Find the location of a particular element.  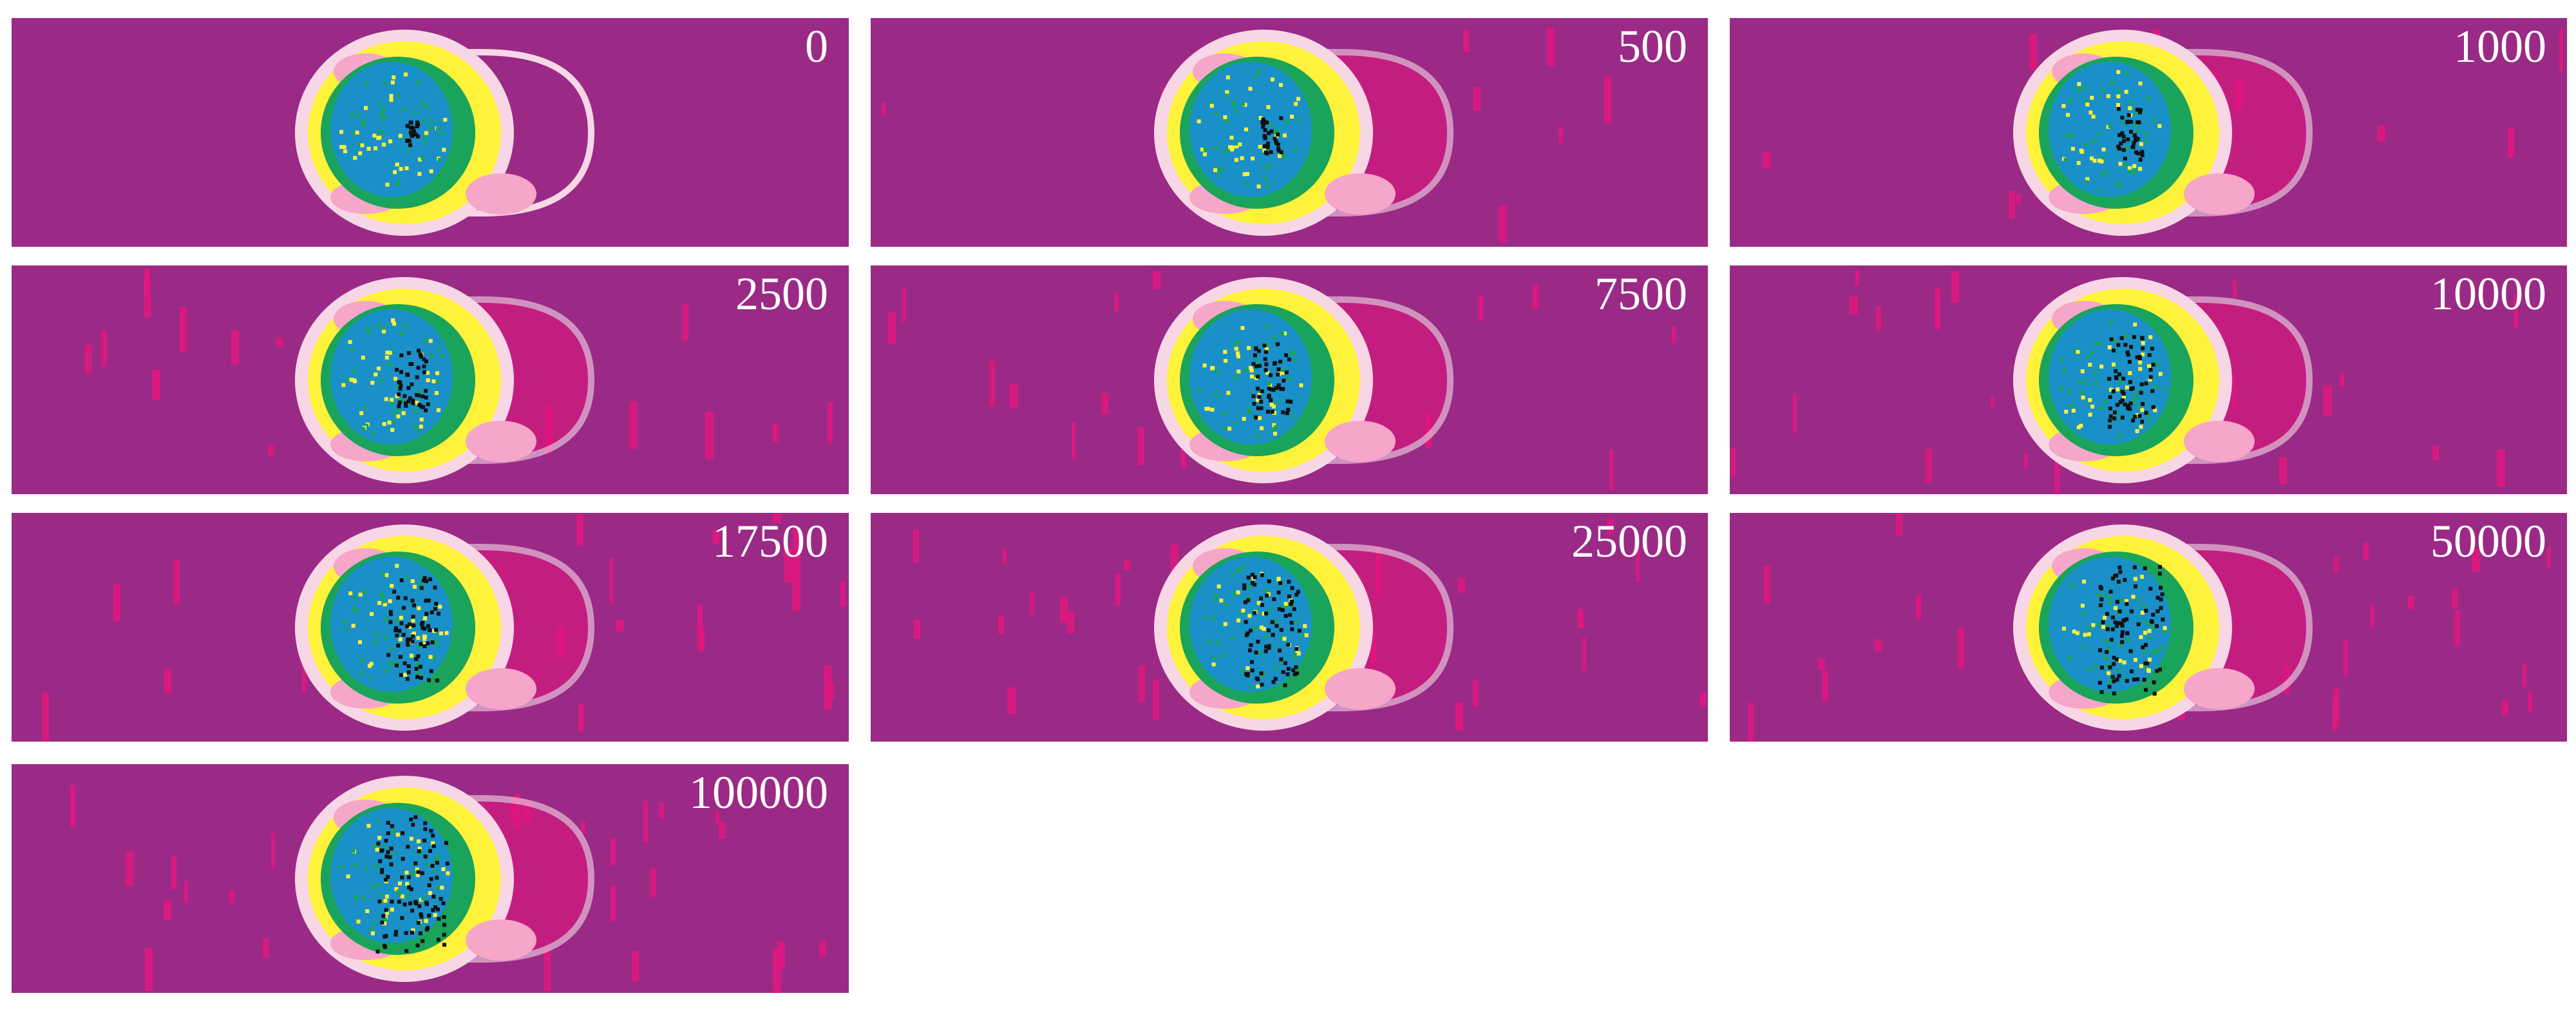

panel-label: 50000 is located at coordinates (2488, 541).